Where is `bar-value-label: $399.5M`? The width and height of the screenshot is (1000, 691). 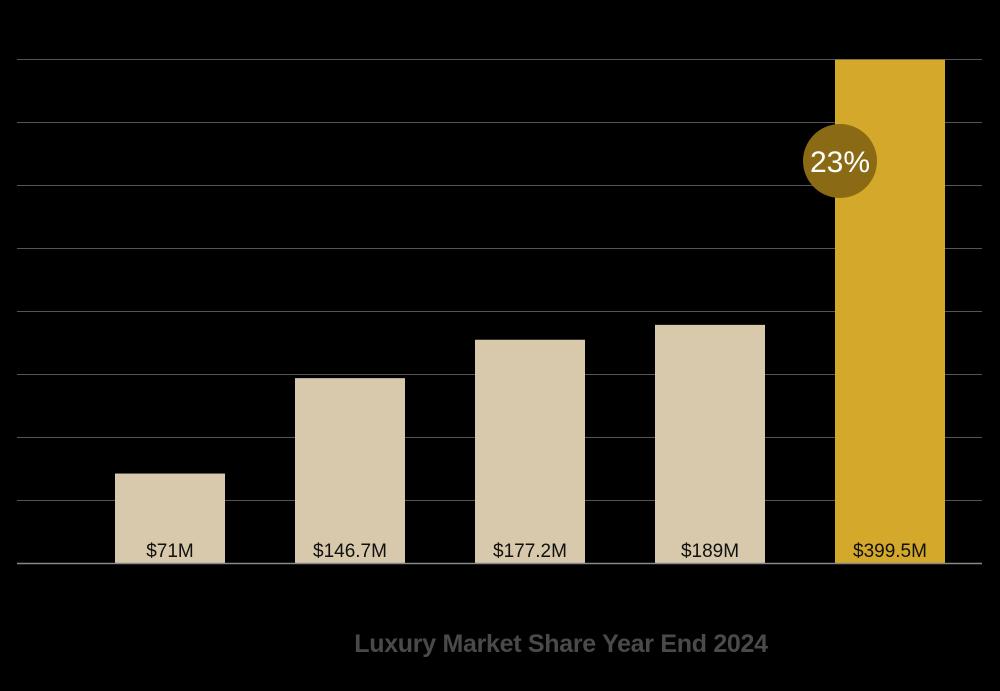
bar-value-label: $399.5M is located at coordinates (890, 551).